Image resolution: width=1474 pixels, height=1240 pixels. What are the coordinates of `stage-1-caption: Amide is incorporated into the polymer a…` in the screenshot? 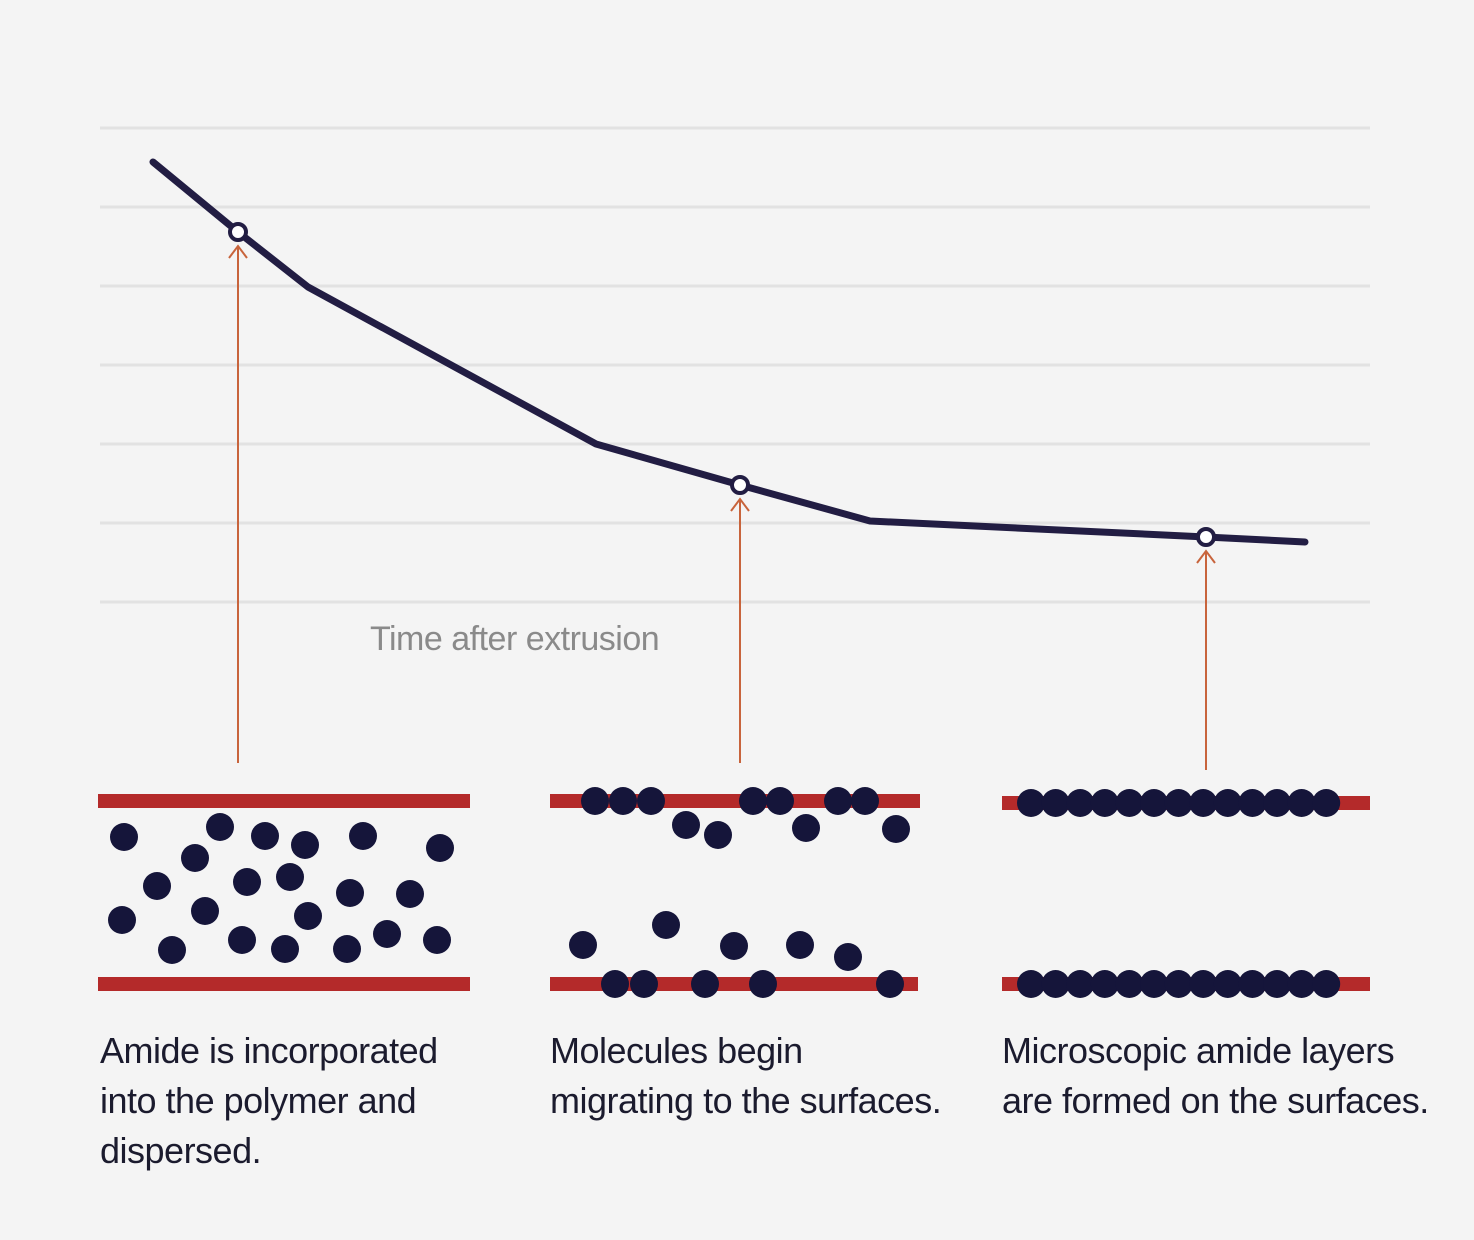 It's located at (269, 1100).